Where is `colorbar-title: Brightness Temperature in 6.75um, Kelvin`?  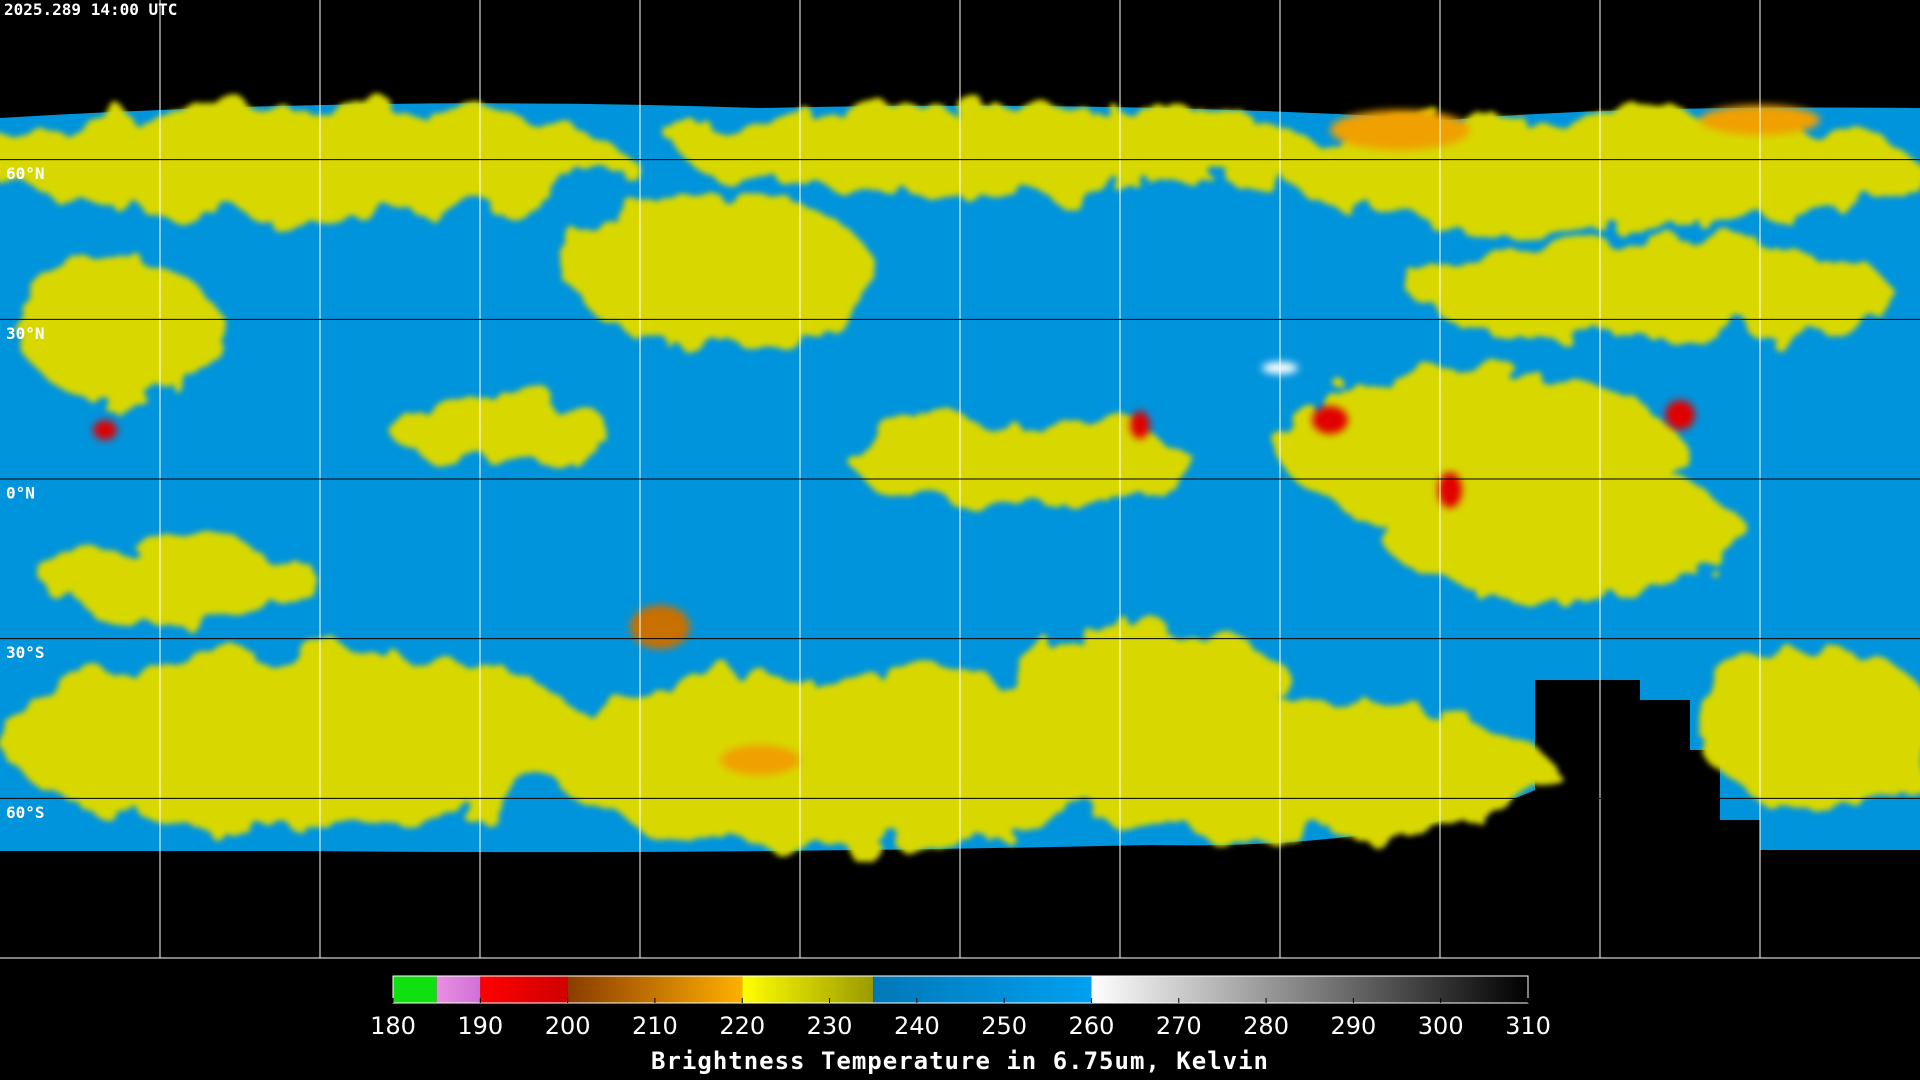 colorbar-title: Brightness Temperature in 6.75um, Kelvin is located at coordinates (960, 1061).